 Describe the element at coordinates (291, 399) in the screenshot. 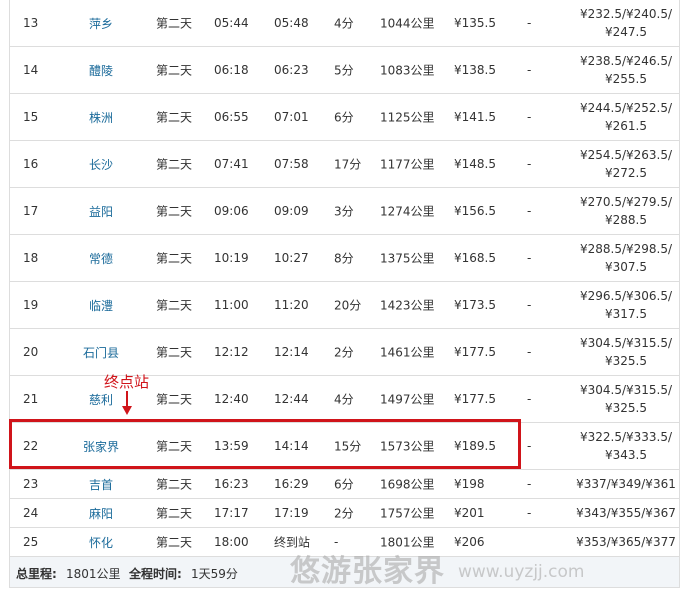

I see `departure-time: 12:44` at that location.